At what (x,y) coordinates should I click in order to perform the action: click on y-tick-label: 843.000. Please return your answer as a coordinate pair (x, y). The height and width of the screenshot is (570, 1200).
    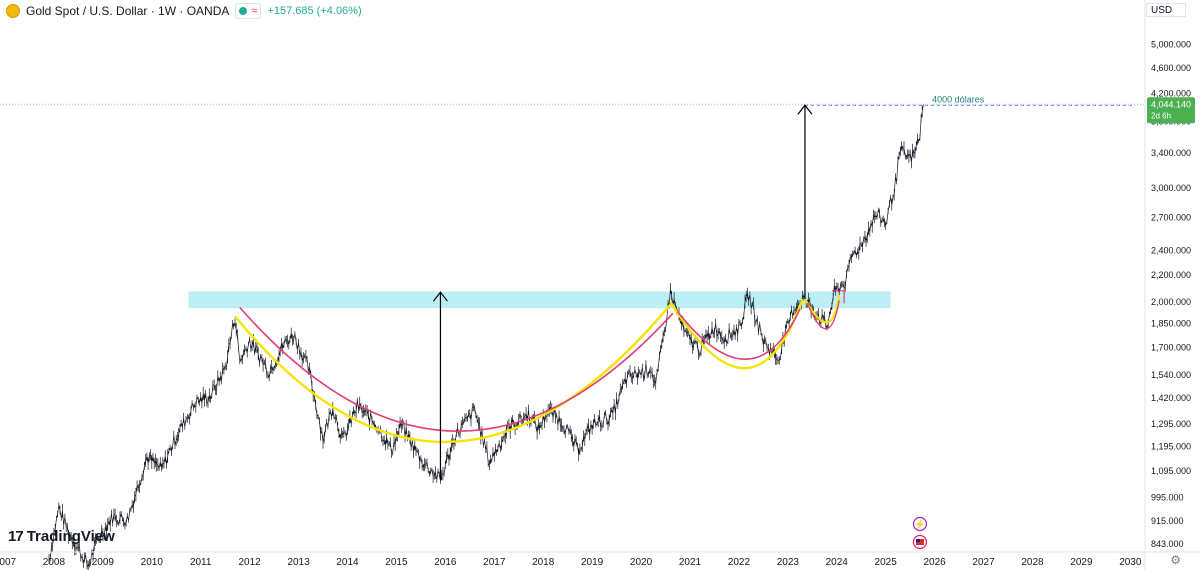
    Looking at the image, I should click on (1167, 544).